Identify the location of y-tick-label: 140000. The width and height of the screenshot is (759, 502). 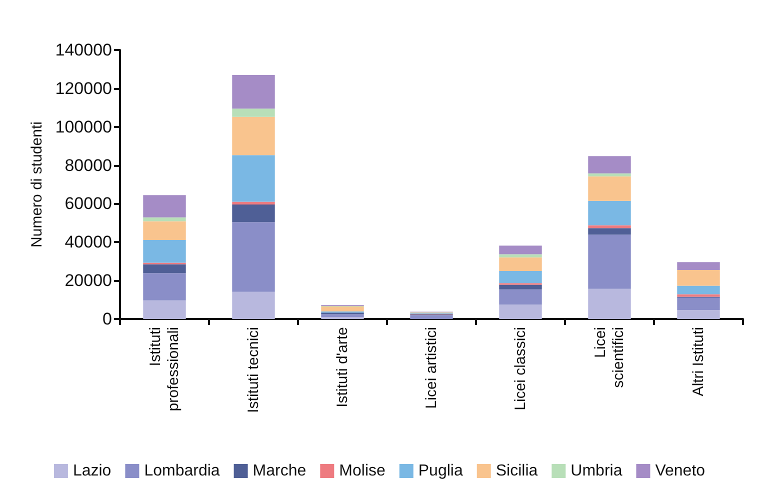
(83, 50).